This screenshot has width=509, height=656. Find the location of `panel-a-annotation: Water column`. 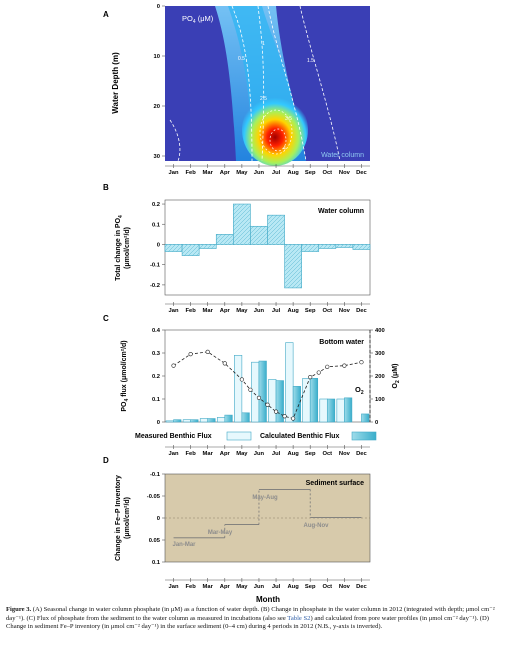

panel-a-annotation: Water column is located at coordinates (342, 155).